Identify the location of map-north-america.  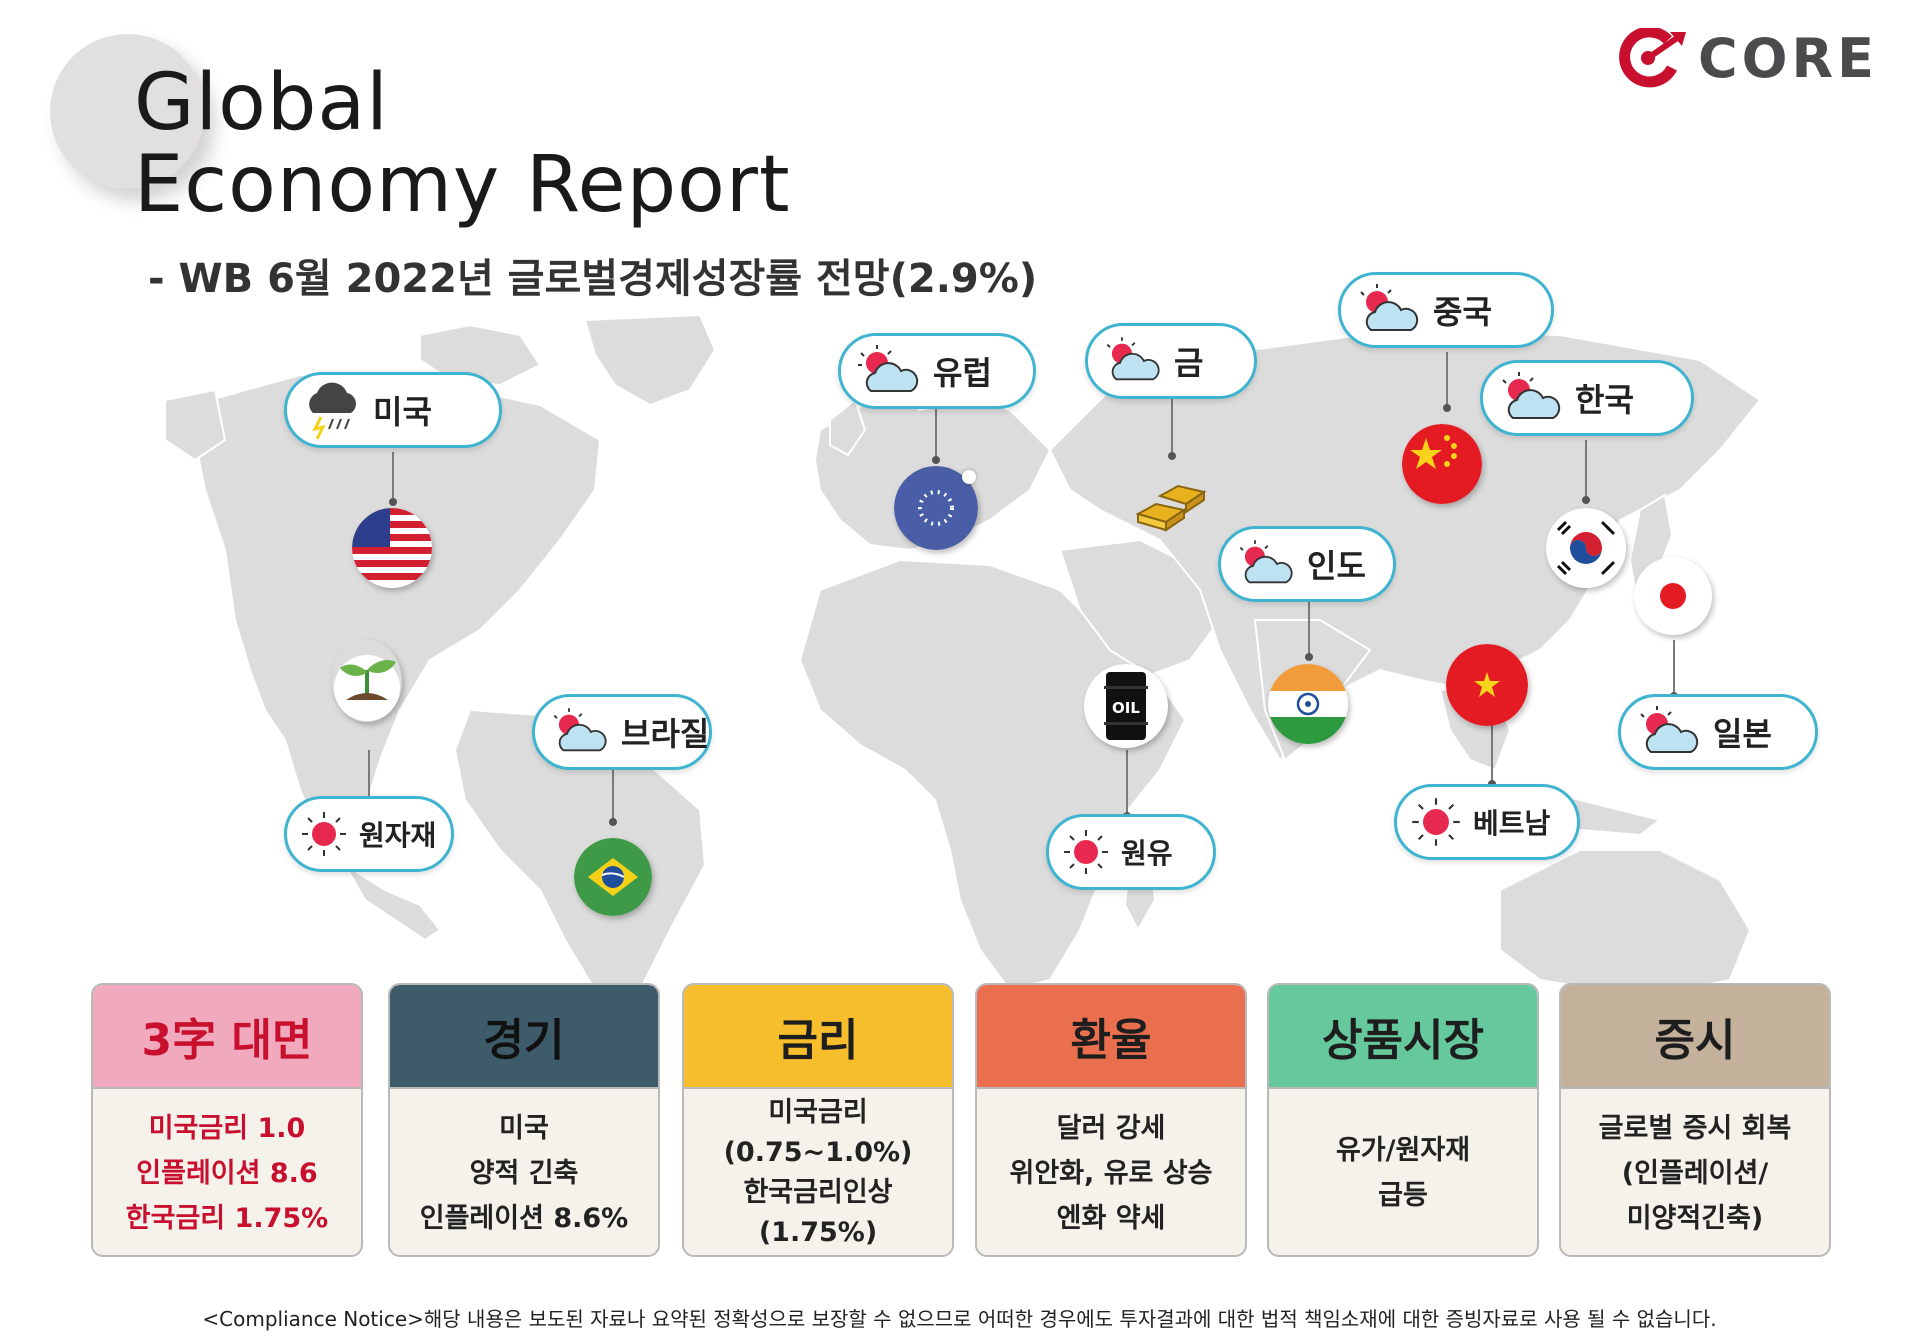
(397, 620).